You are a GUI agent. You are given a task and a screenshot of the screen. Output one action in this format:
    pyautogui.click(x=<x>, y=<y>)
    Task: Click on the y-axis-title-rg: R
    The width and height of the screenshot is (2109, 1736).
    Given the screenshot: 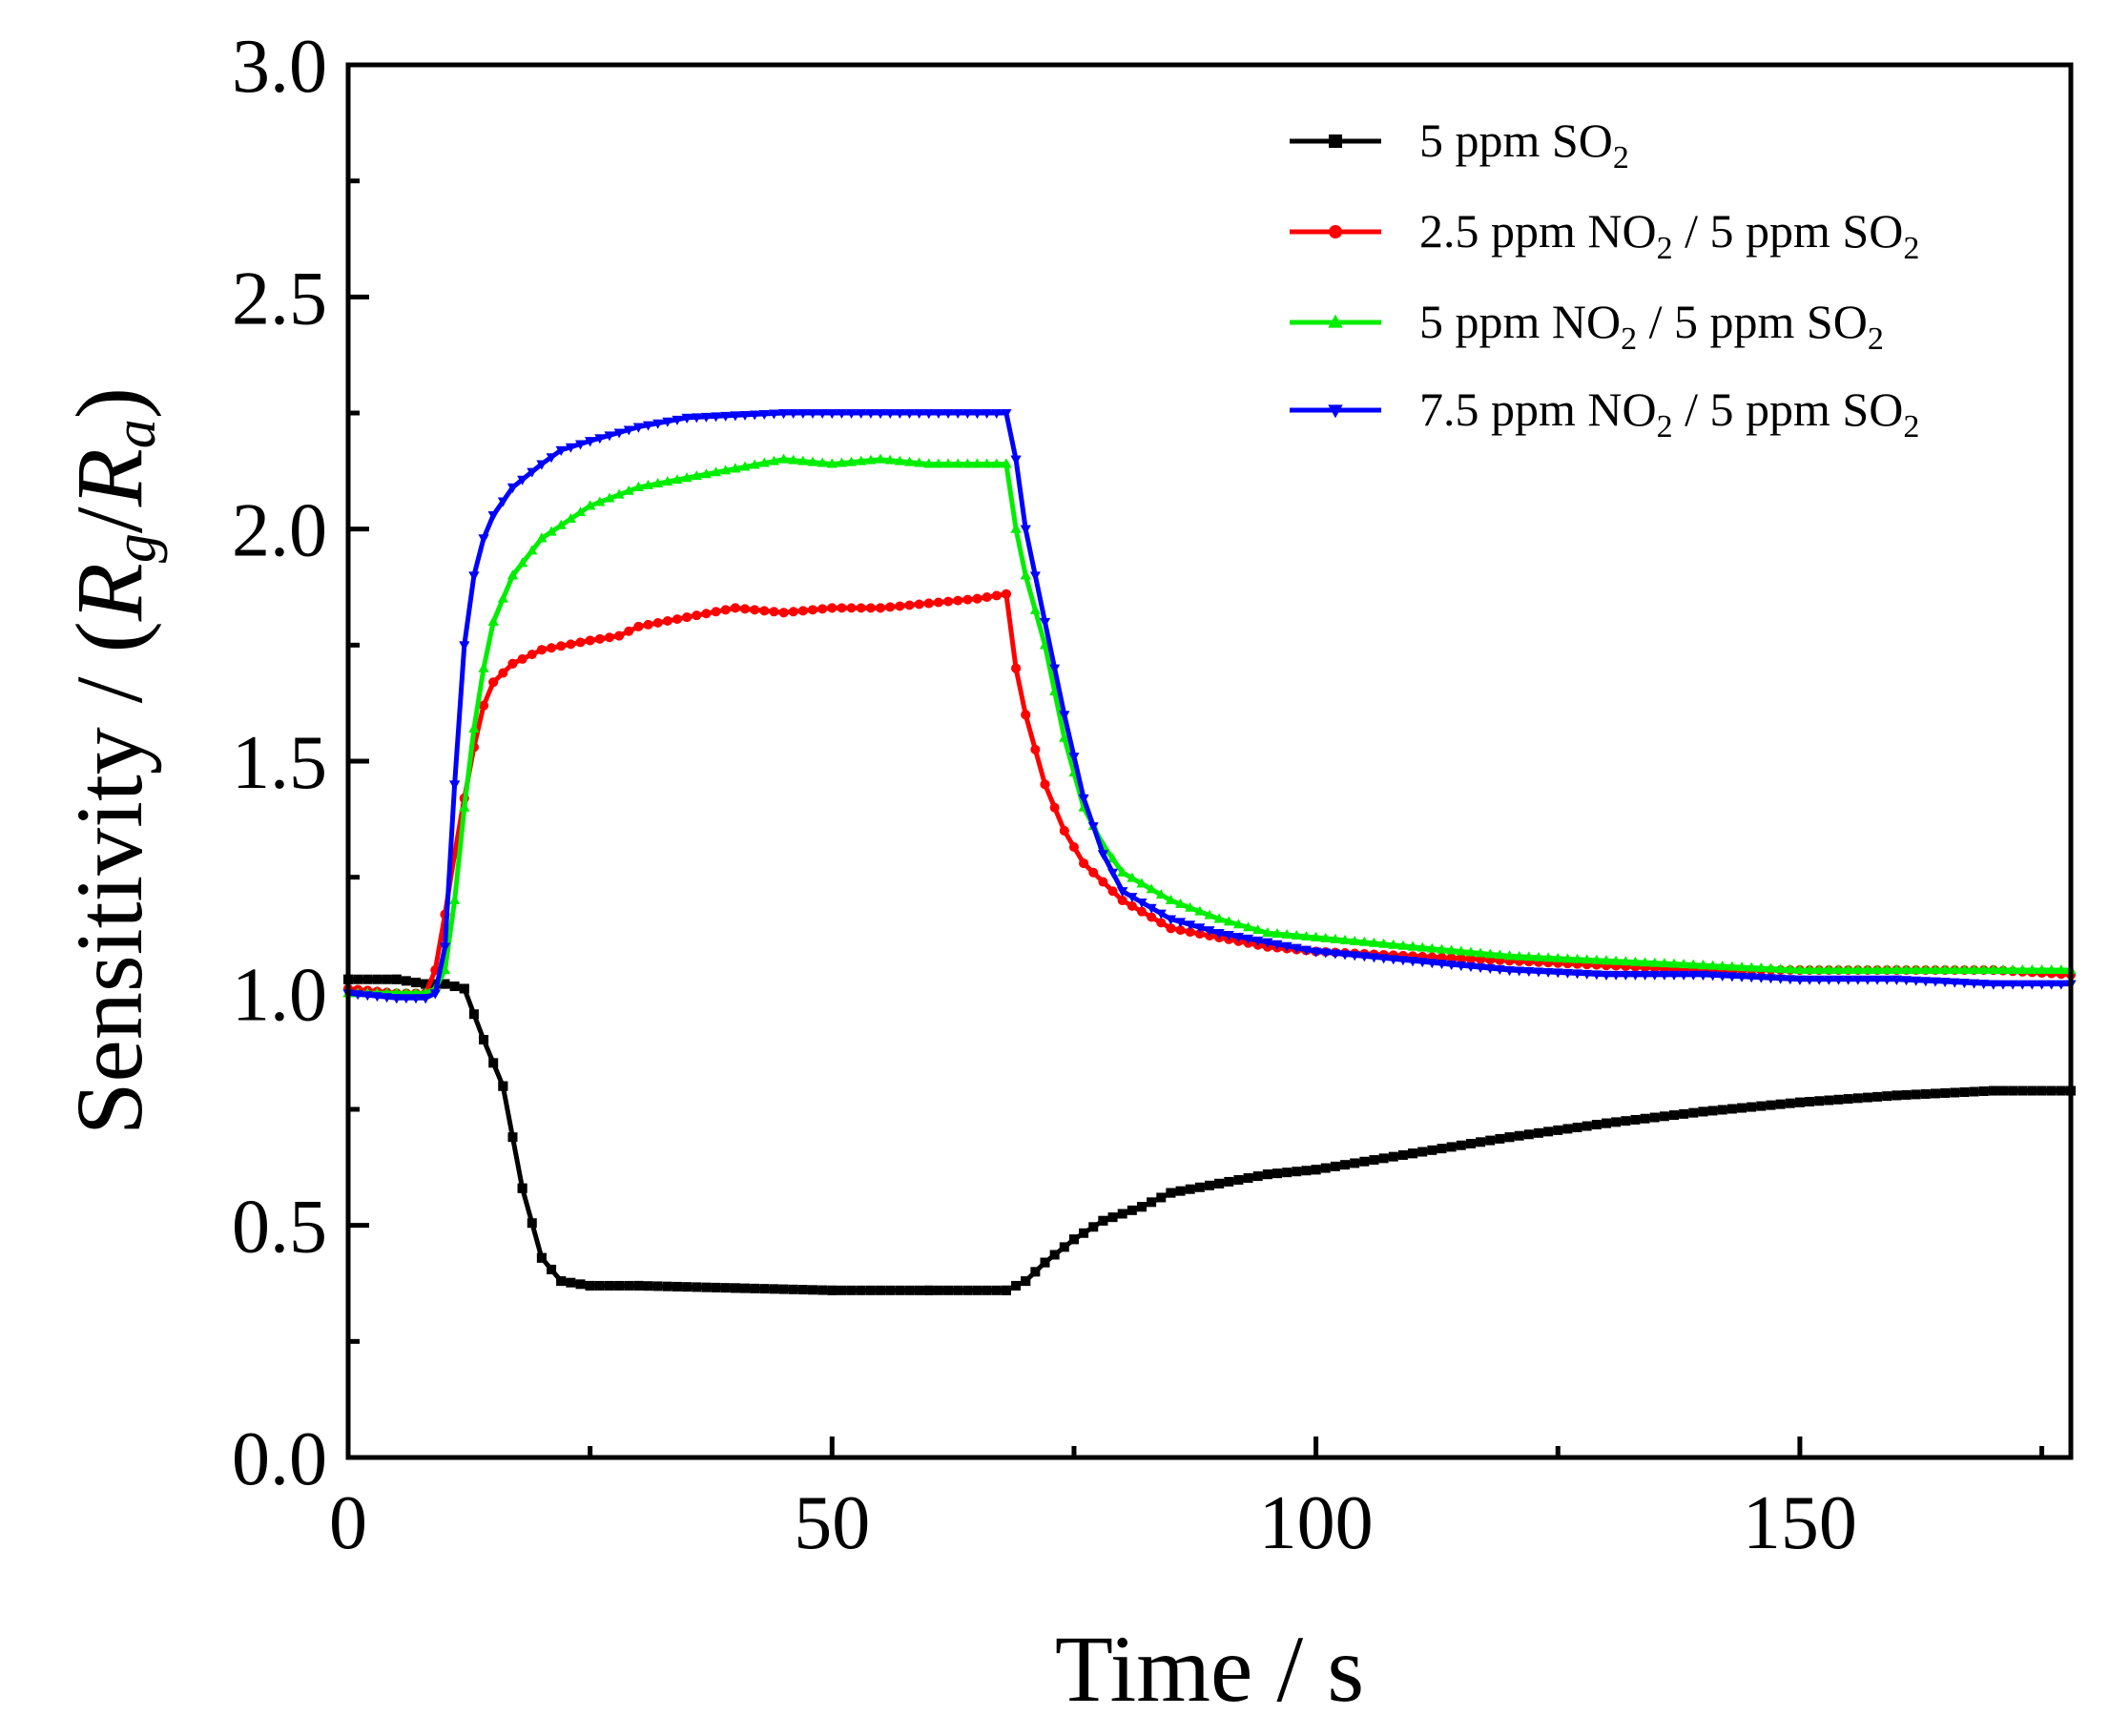 What is the action you would take?
    pyautogui.click(x=109, y=592)
    